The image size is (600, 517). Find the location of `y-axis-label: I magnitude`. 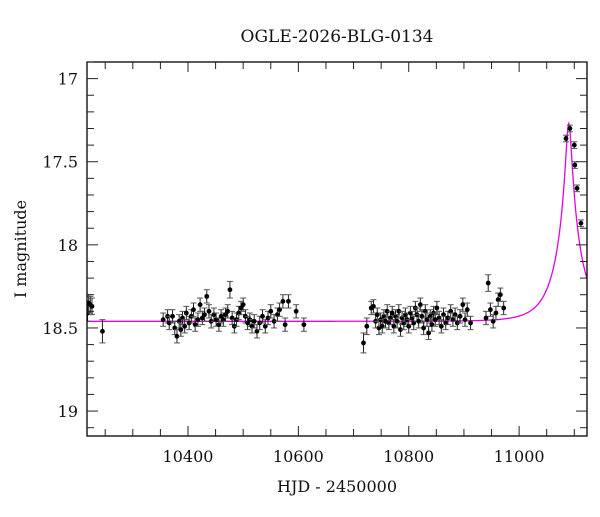

y-axis-label: I magnitude is located at coordinates (20, 249).